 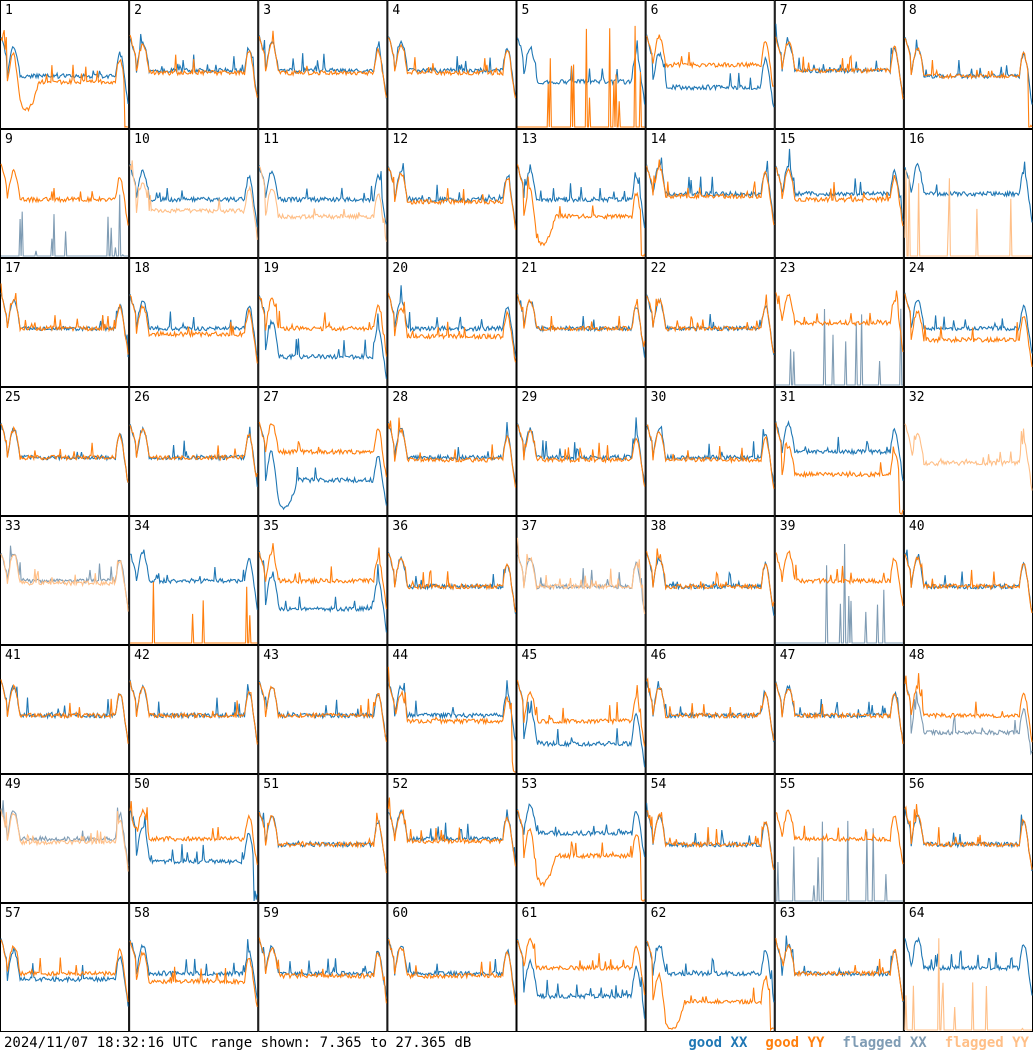 I want to click on panel-label: 41, so click(x=13, y=655).